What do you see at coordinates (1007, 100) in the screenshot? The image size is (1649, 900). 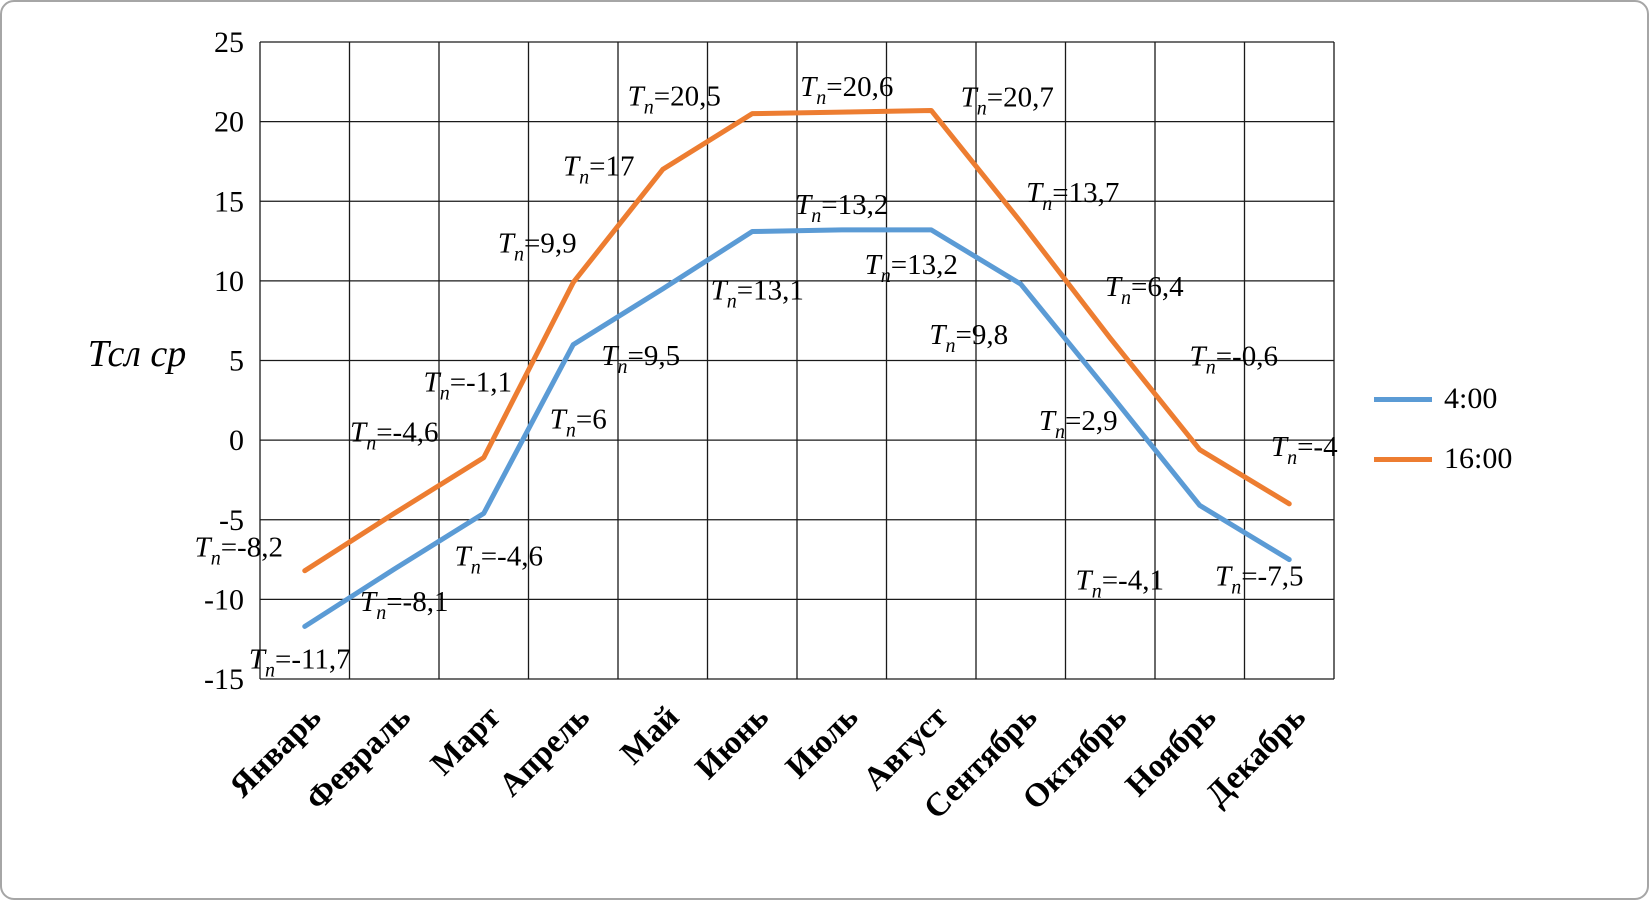 I see `point-label: Tn=20,7` at bounding box center [1007, 100].